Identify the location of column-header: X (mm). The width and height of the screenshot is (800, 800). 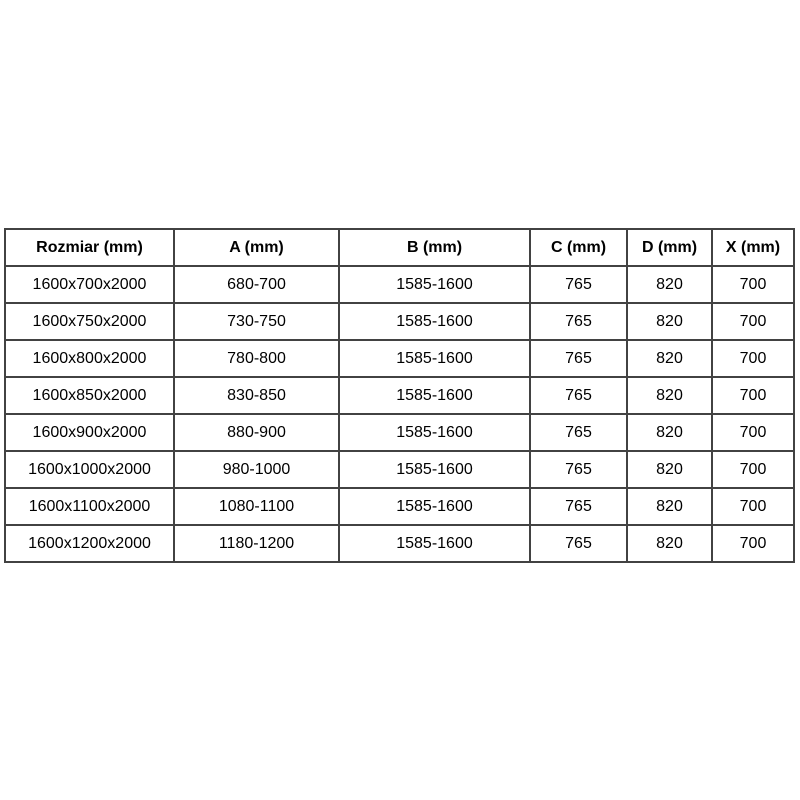
(753, 247).